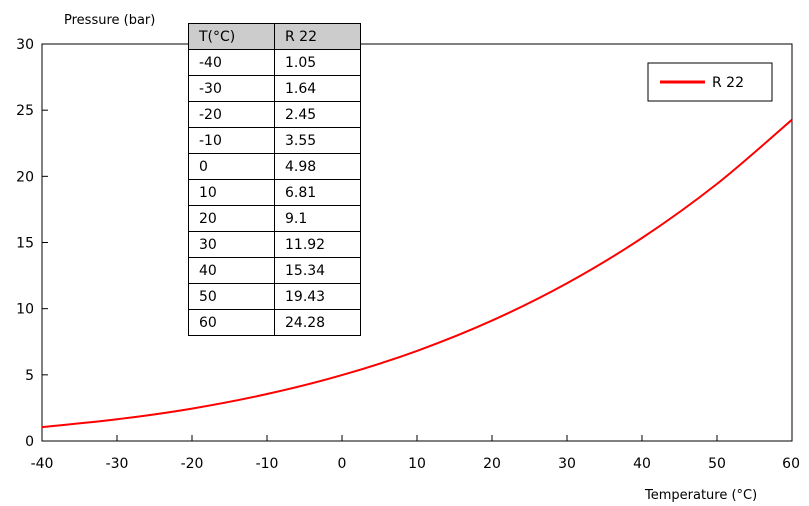 The height and width of the screenshot is (506, 809). Describe the element at coordinates (791, 464) in the screenshot. I see `x-tick-label: 60` at that location.